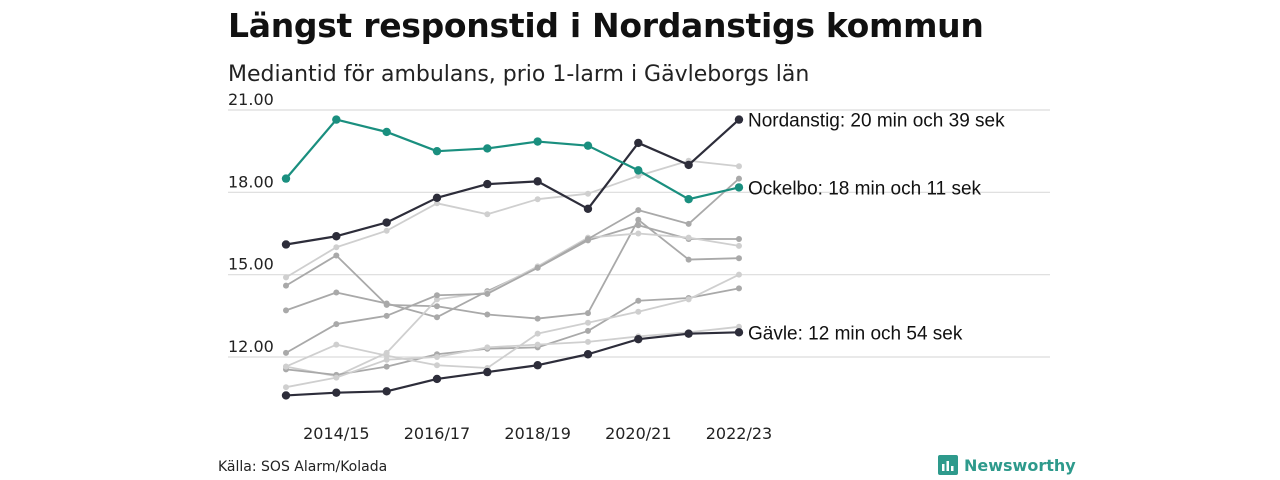 The height and width of the screenshot is (480, 1280). What do you see at coordinates (876, 121) in the screenshot?
I see `series-label-nordanstig: Nordanstig: 20 min och 39 sek` at bounding box center [876, 121].